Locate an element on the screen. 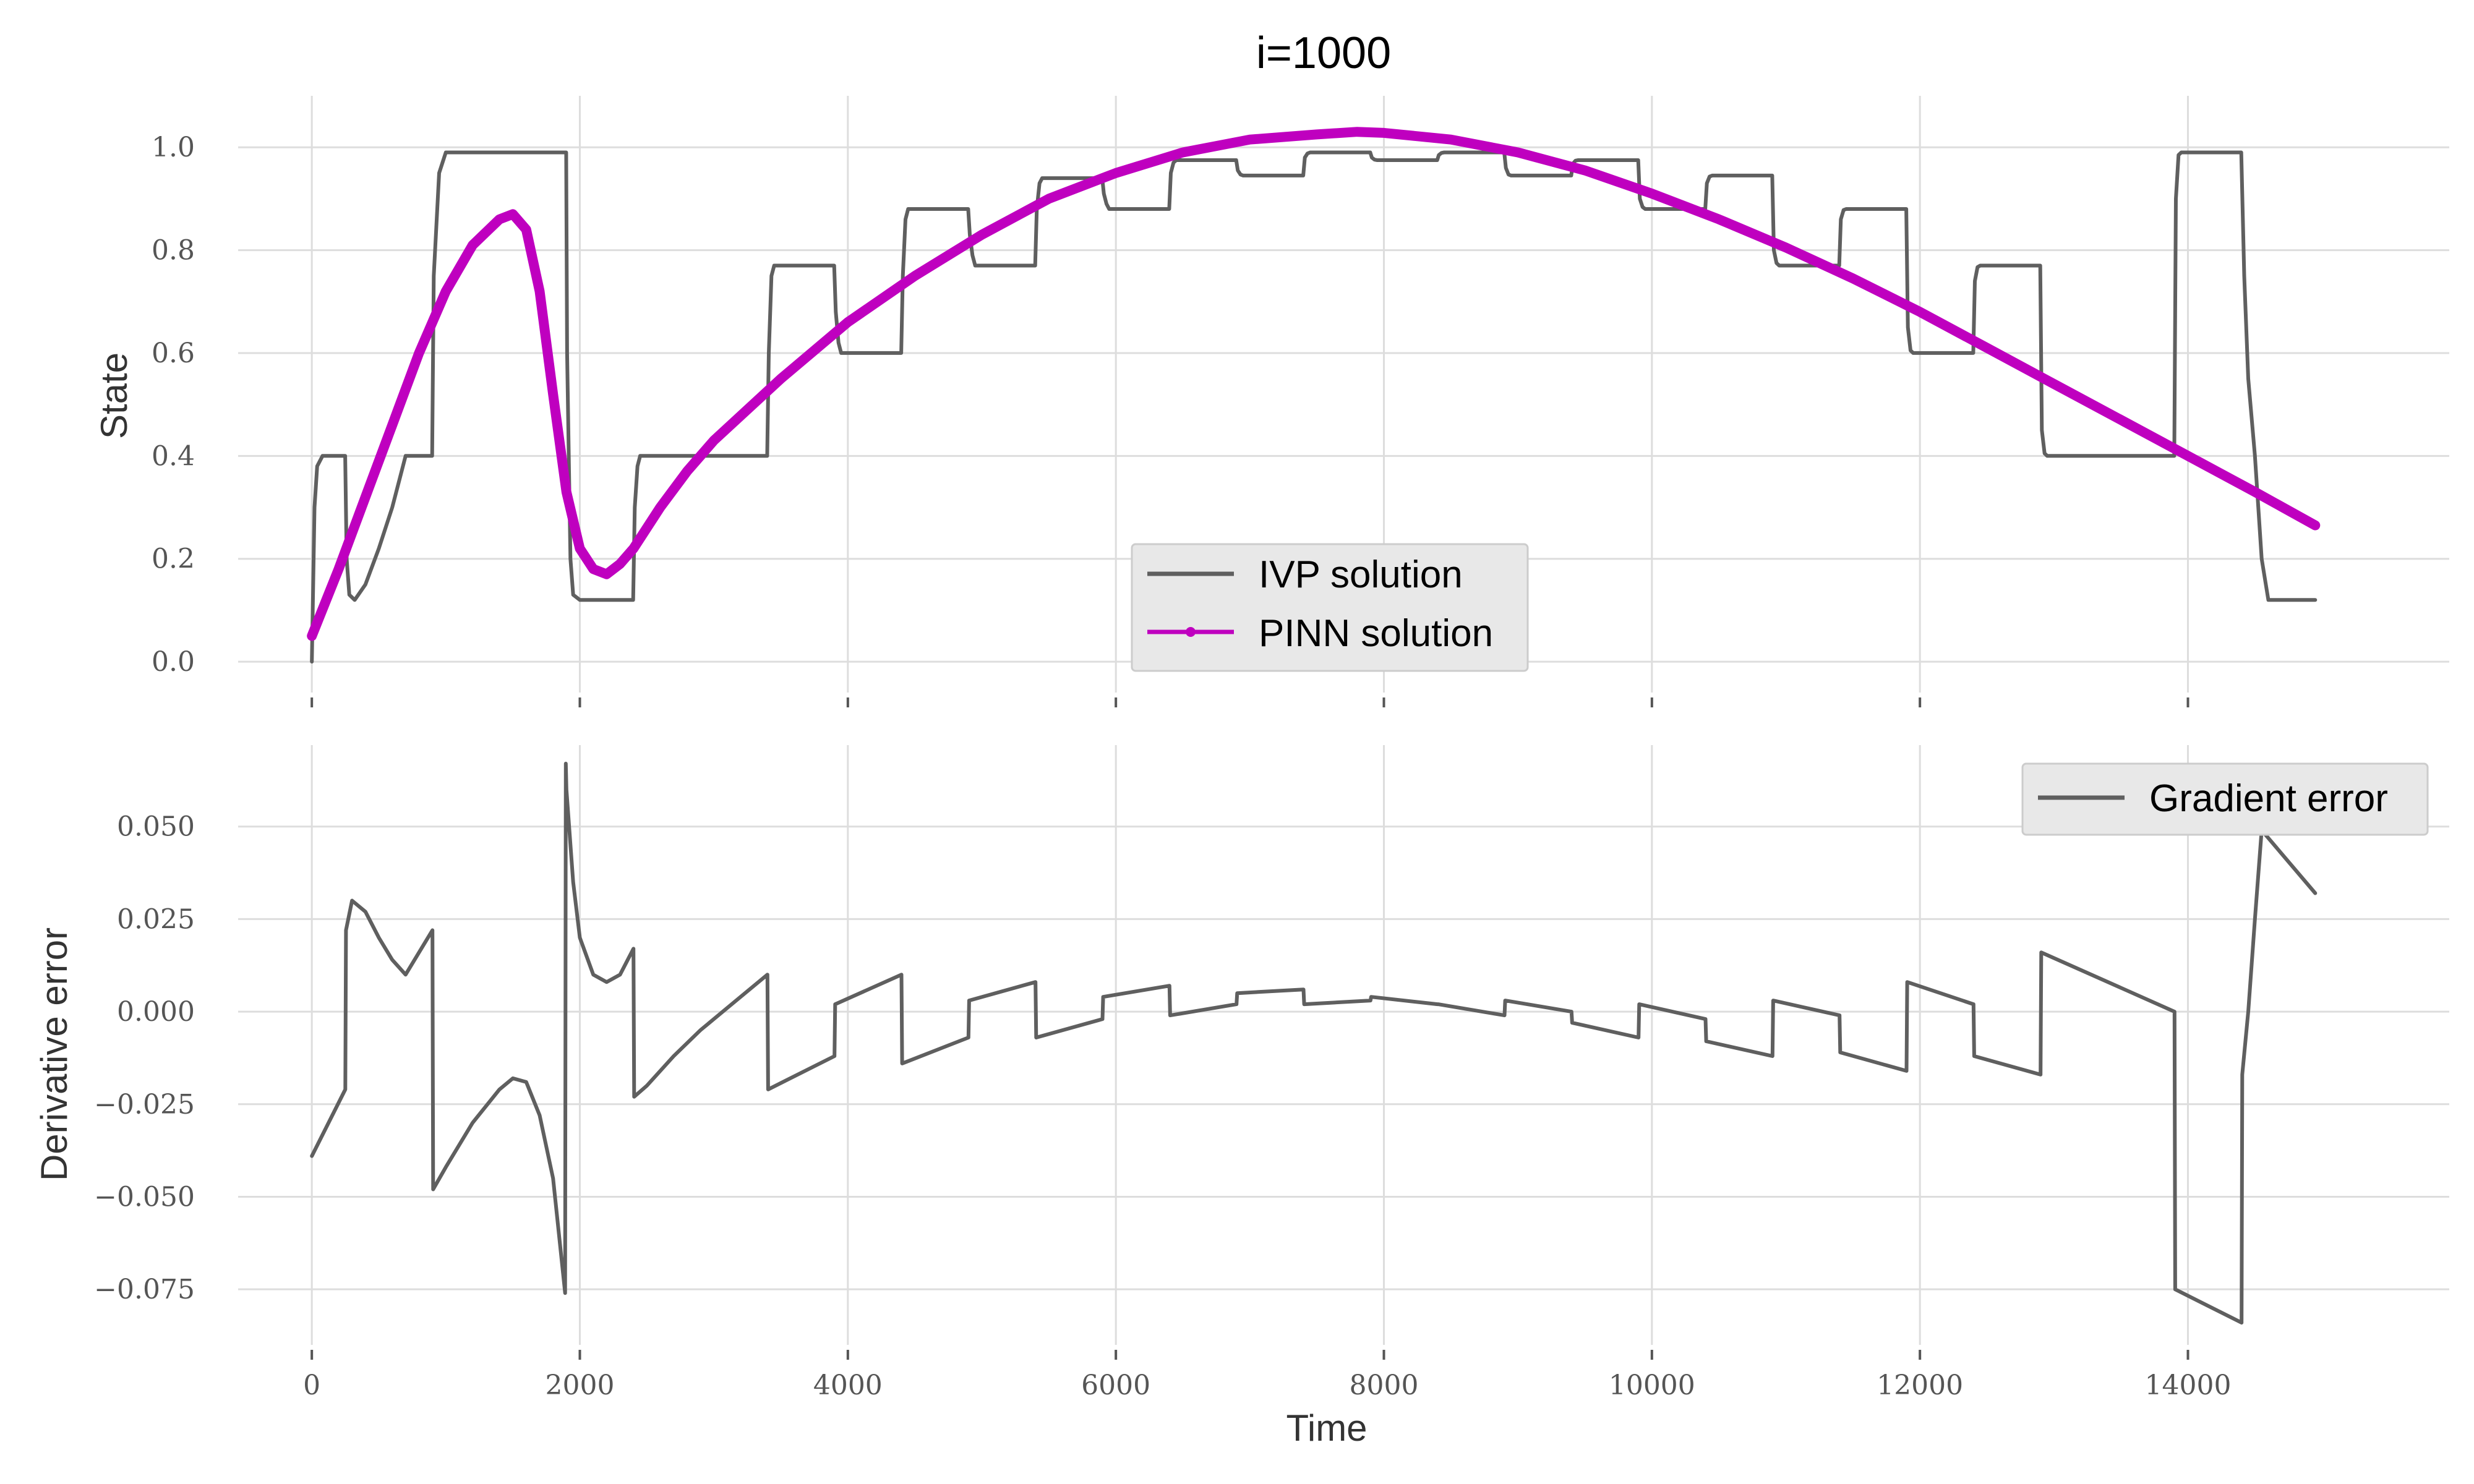  legend-pinn-marker is located at coordinates (1191, 632).